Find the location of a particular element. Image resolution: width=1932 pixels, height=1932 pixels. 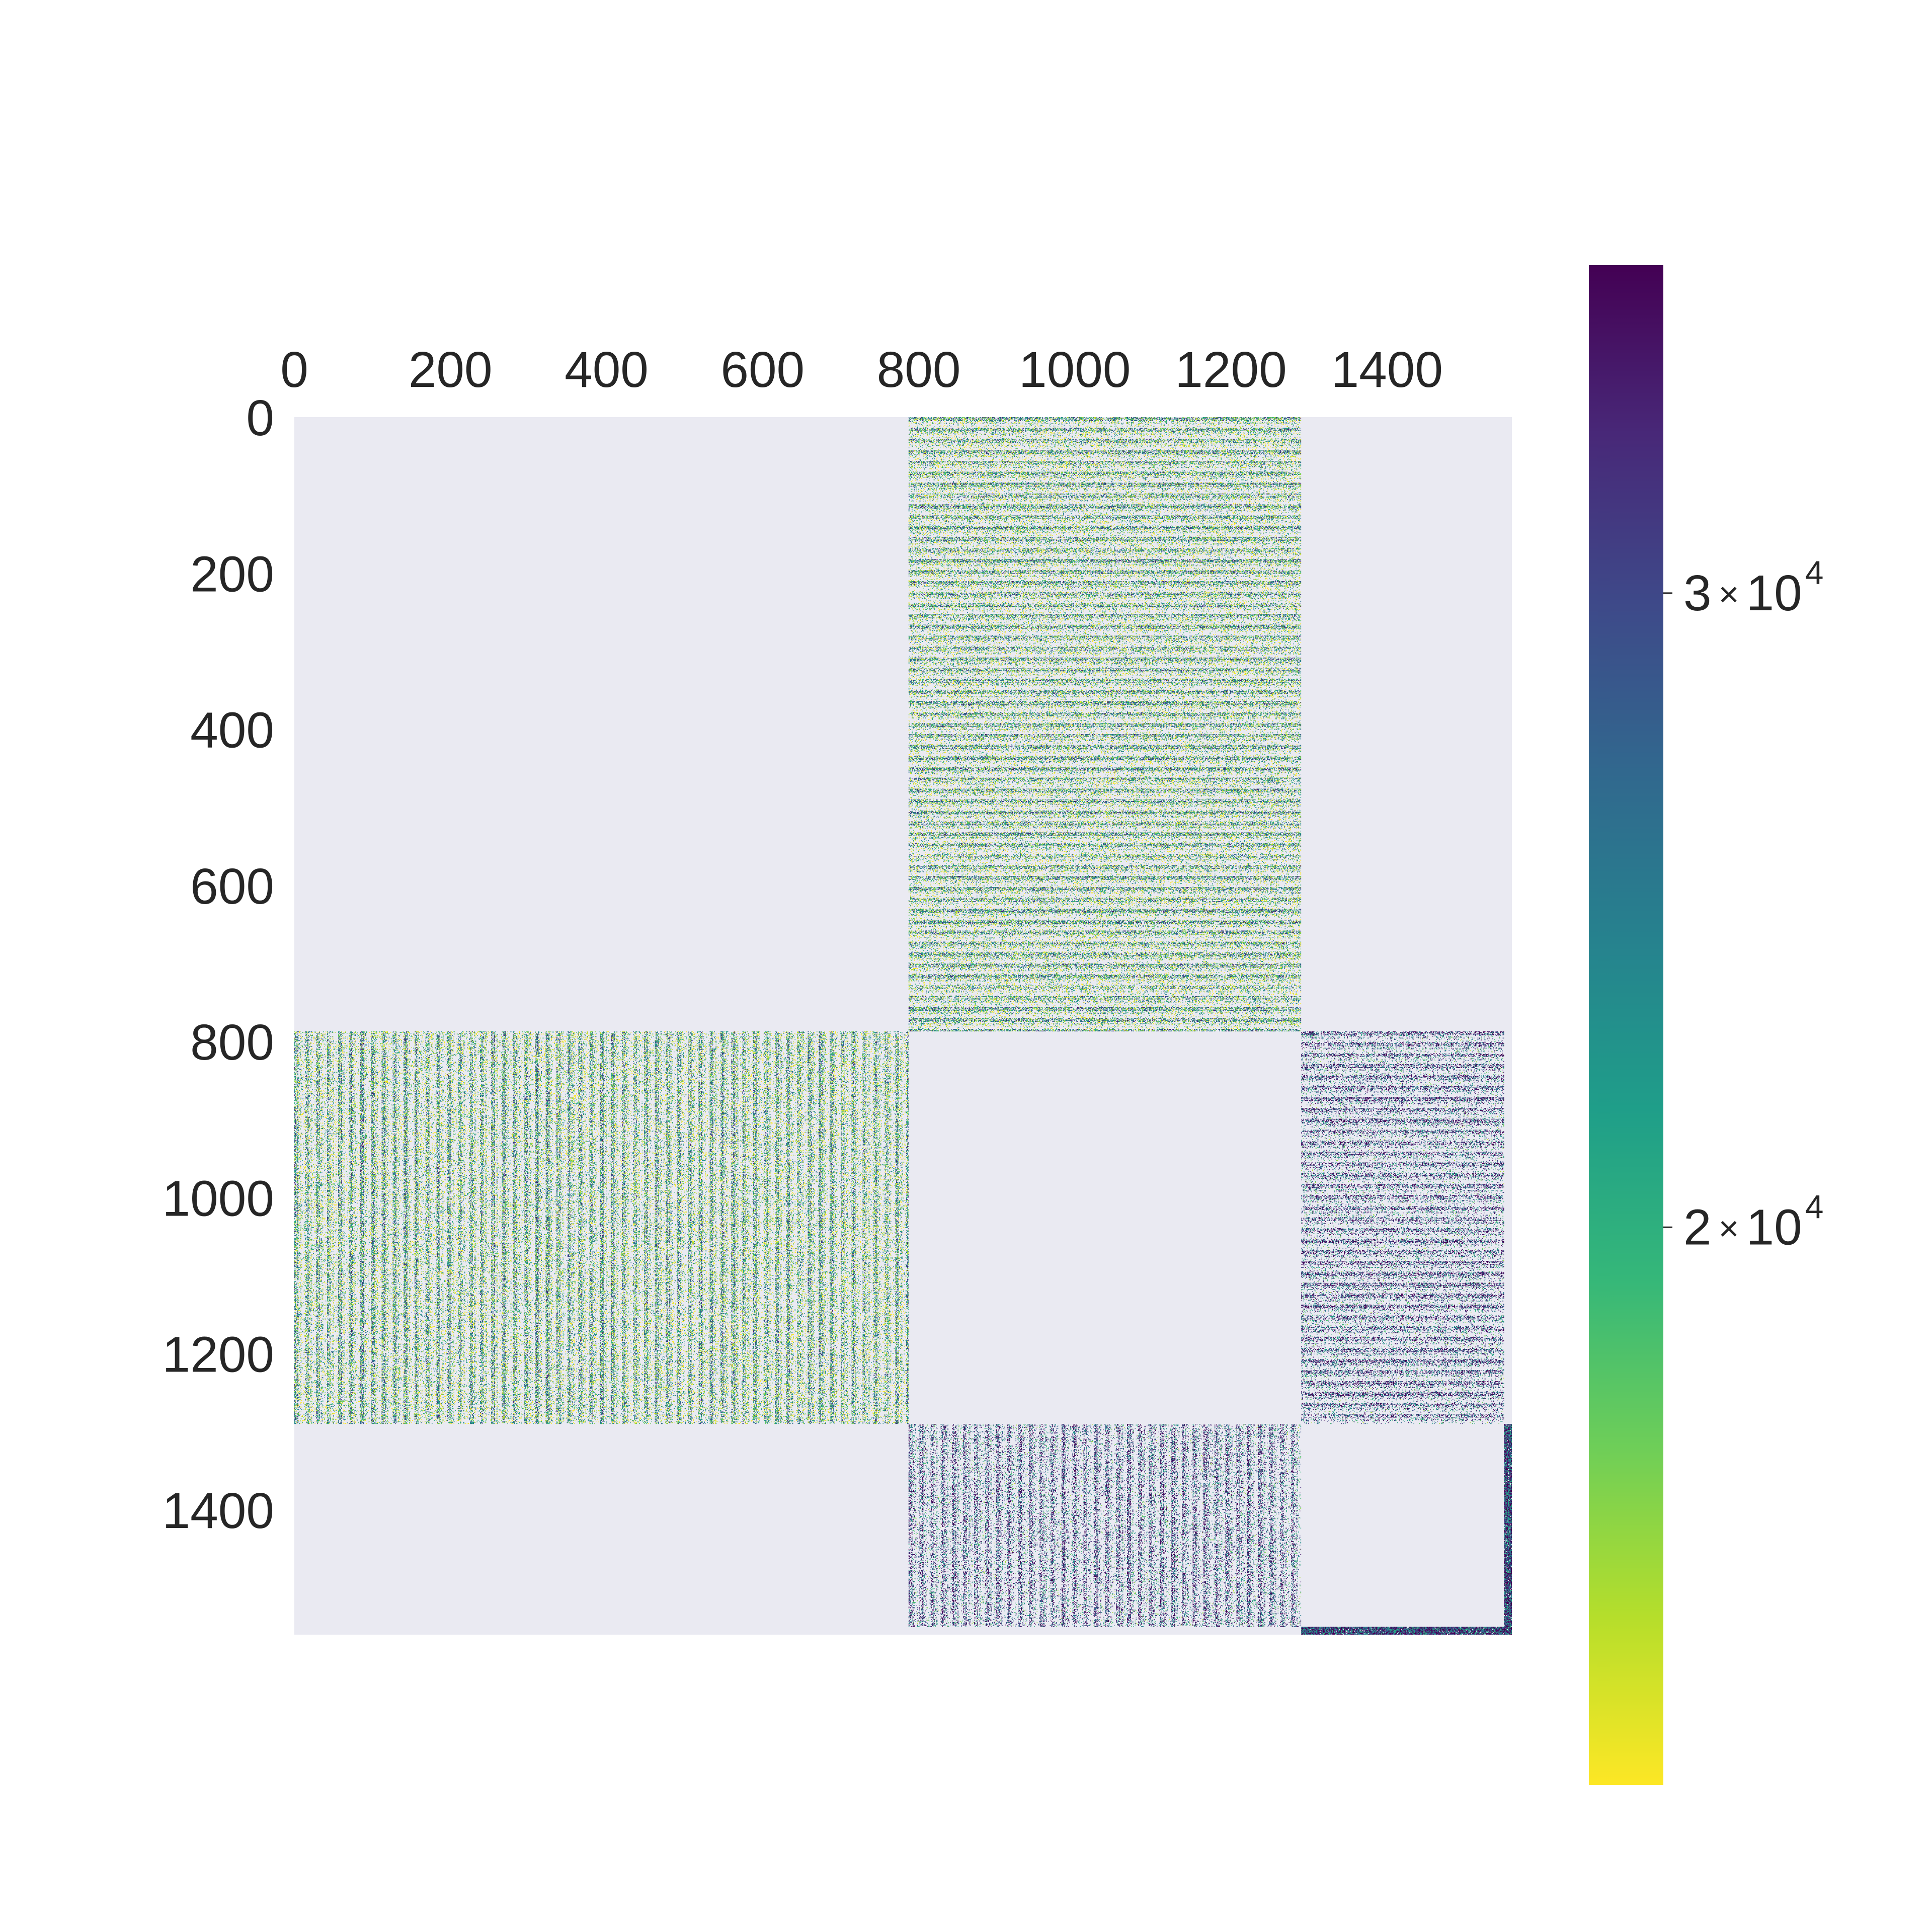

y-tick-label: 600 is located at coordinates (232, 887).